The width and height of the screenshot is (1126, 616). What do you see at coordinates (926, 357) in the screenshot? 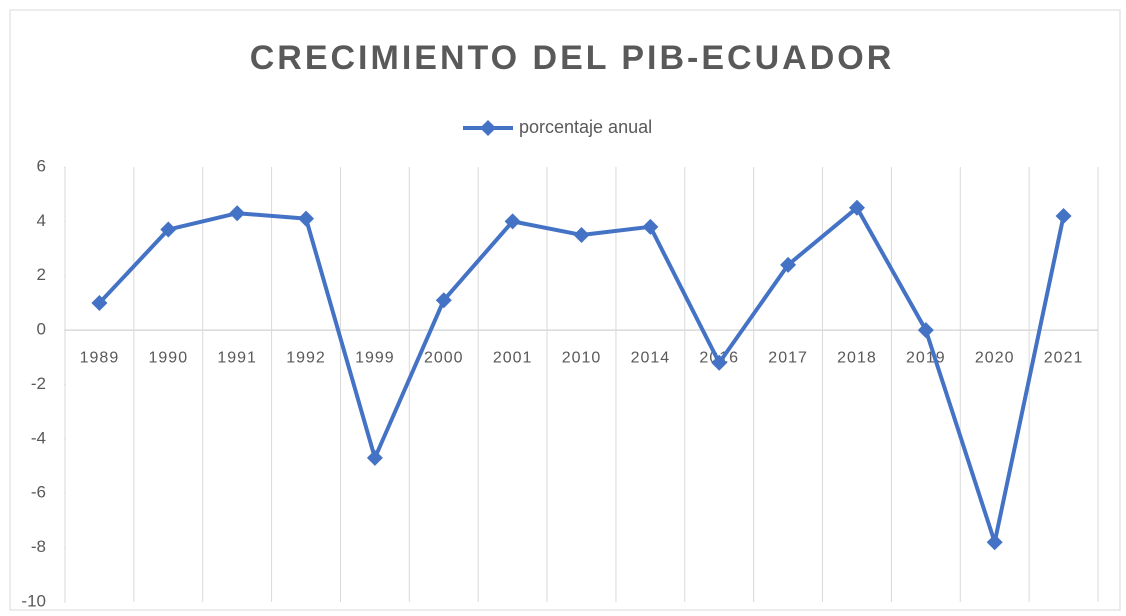
I see `x-tick-label: 2019` at bounding box center [926, 357].